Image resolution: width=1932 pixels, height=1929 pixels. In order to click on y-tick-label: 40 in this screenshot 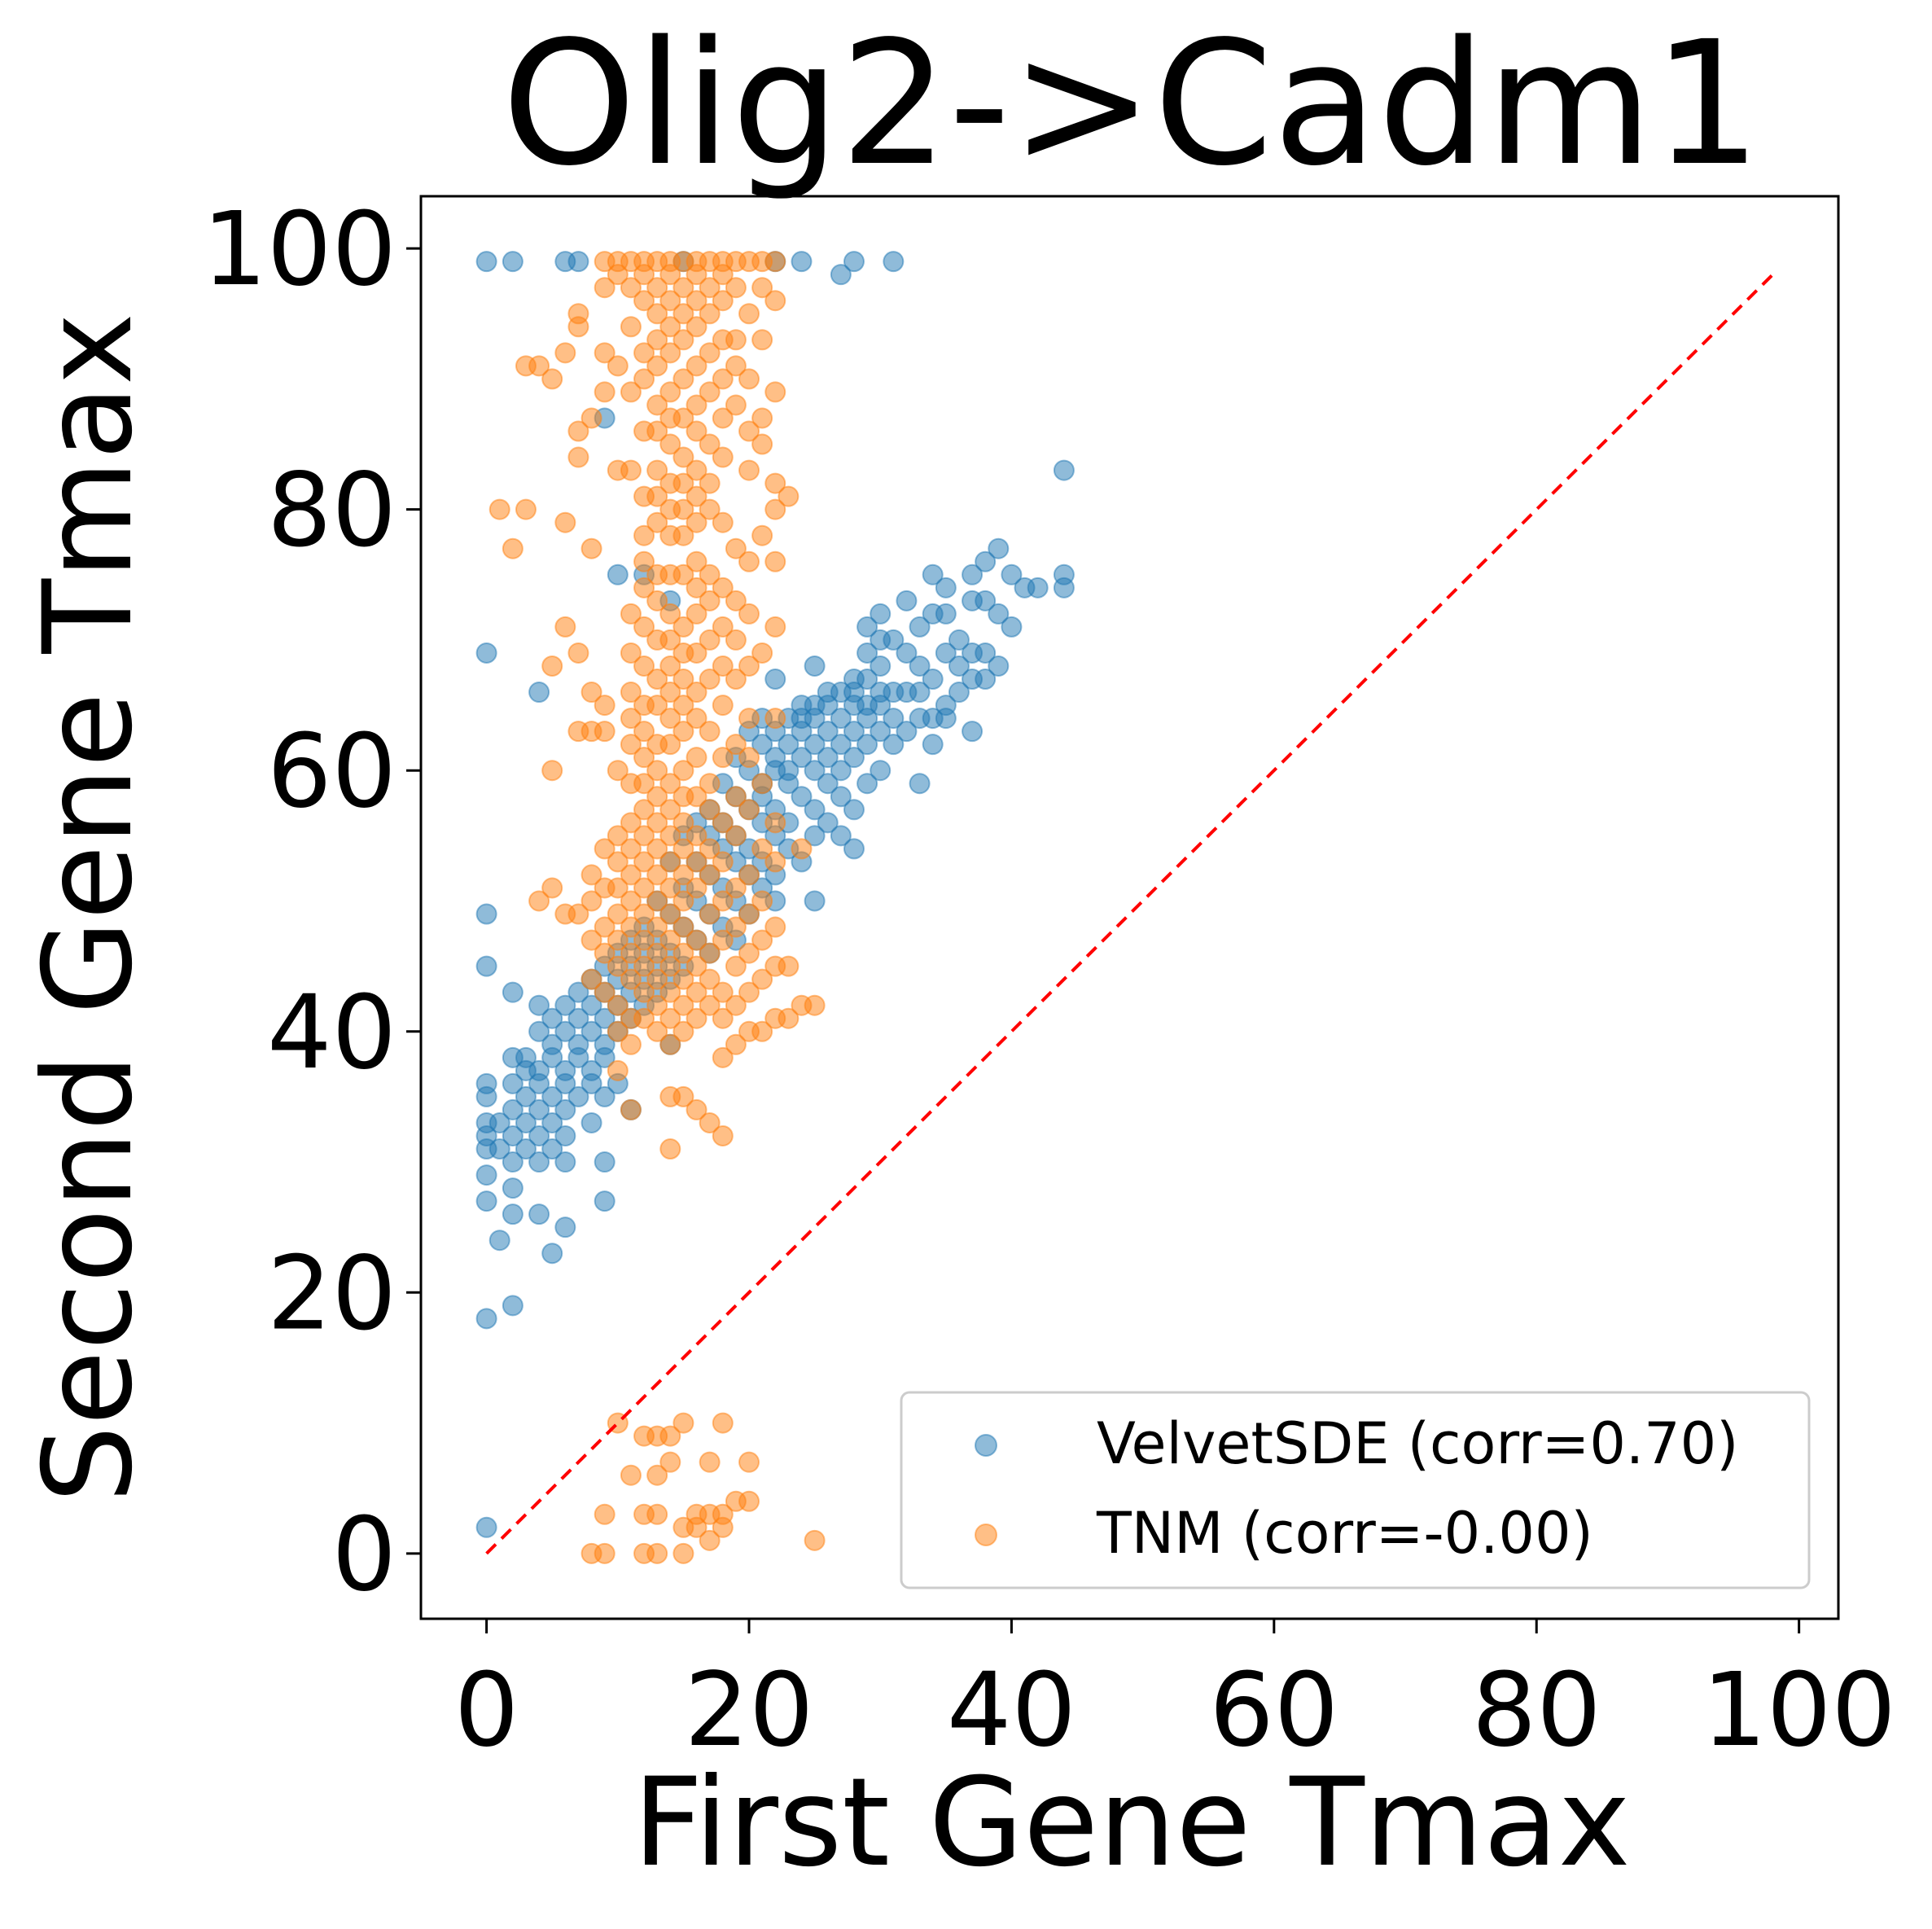, I will do `click(331, 1033)`.